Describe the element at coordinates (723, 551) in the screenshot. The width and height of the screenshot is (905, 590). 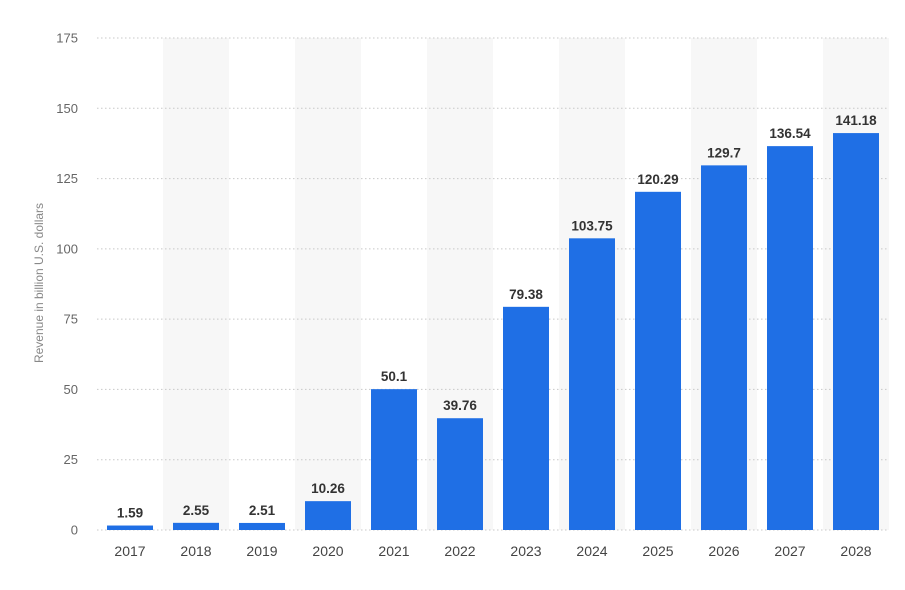
I see `x-tick-label: 2026` at that location.